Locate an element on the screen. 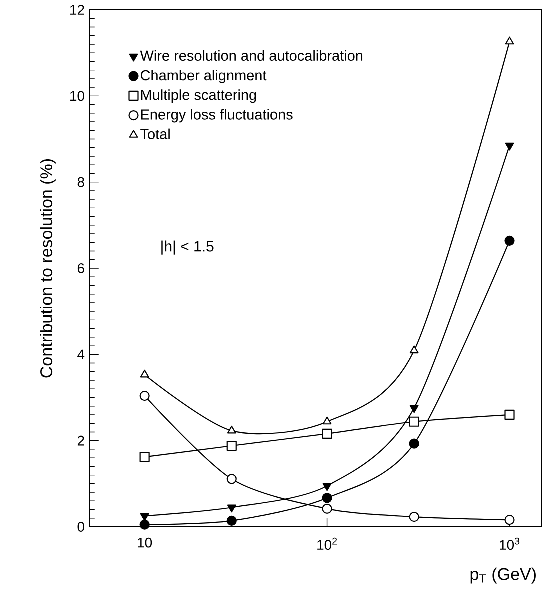  x-tick-label: 10$^{3}$ is located at coordinates (510, 544).